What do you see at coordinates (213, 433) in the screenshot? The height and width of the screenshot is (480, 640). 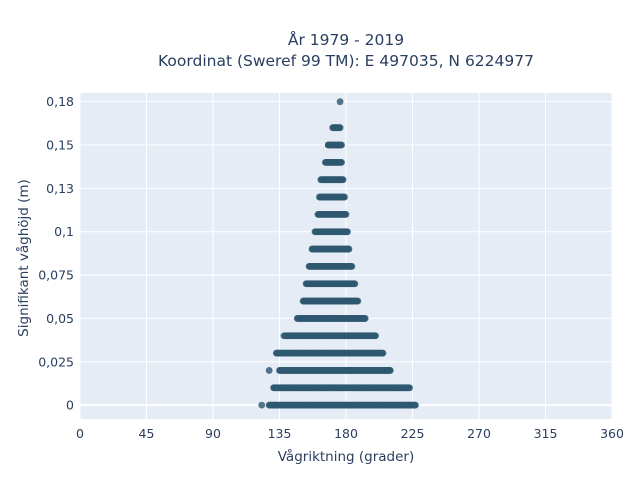 I see `x-tick-label: 90` at bounding box center [213, 433].